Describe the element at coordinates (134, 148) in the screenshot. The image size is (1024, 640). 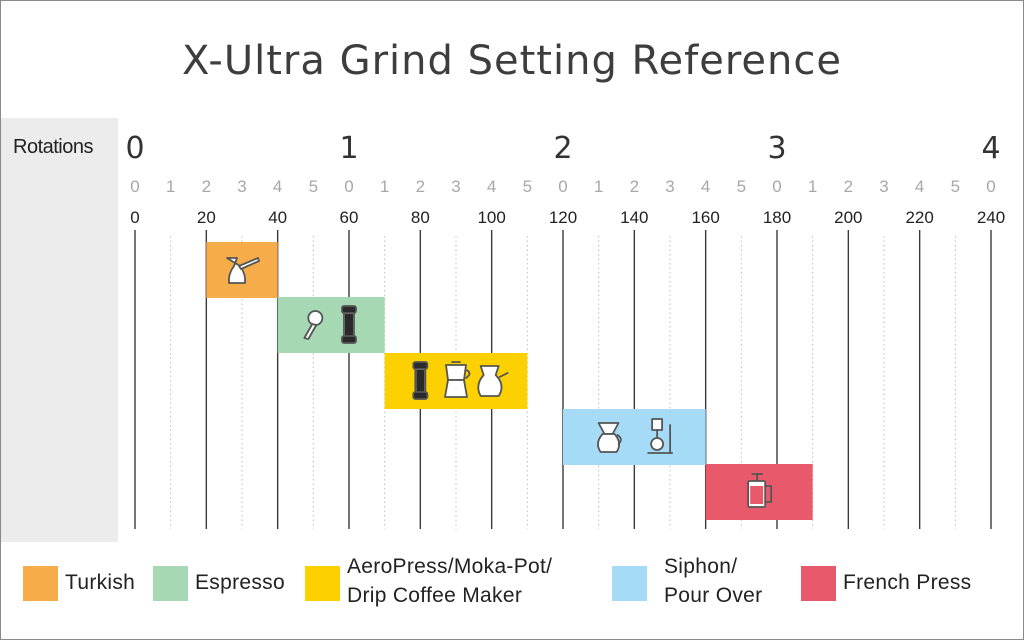
I see `rotation-tick-label: 0` at that location.